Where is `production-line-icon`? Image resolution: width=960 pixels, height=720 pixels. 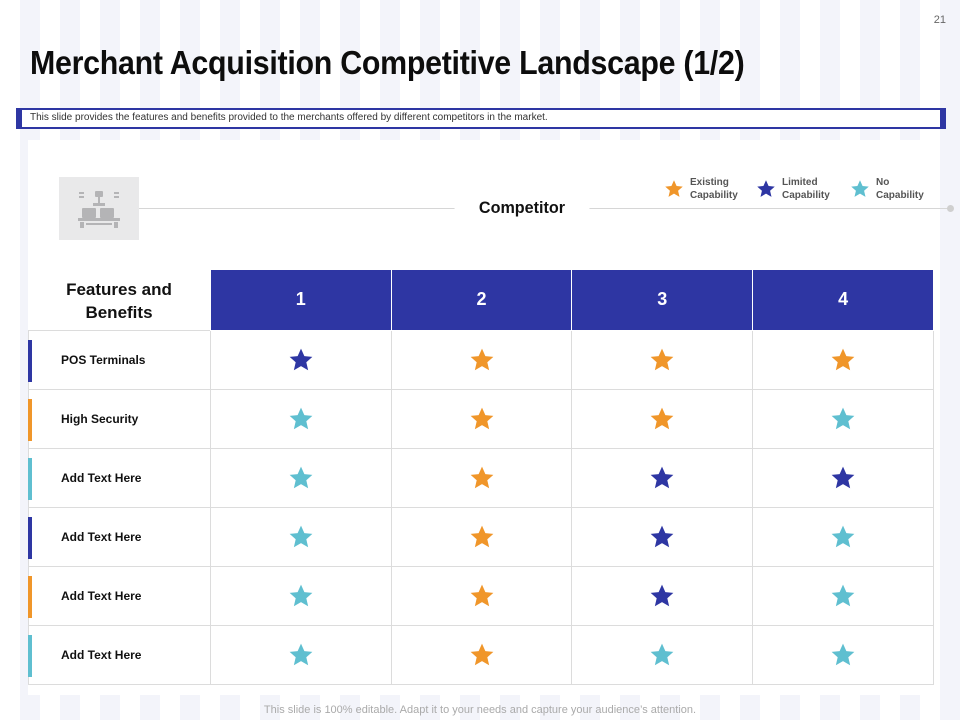 production-line-icon is located at coordinates (99, 209).